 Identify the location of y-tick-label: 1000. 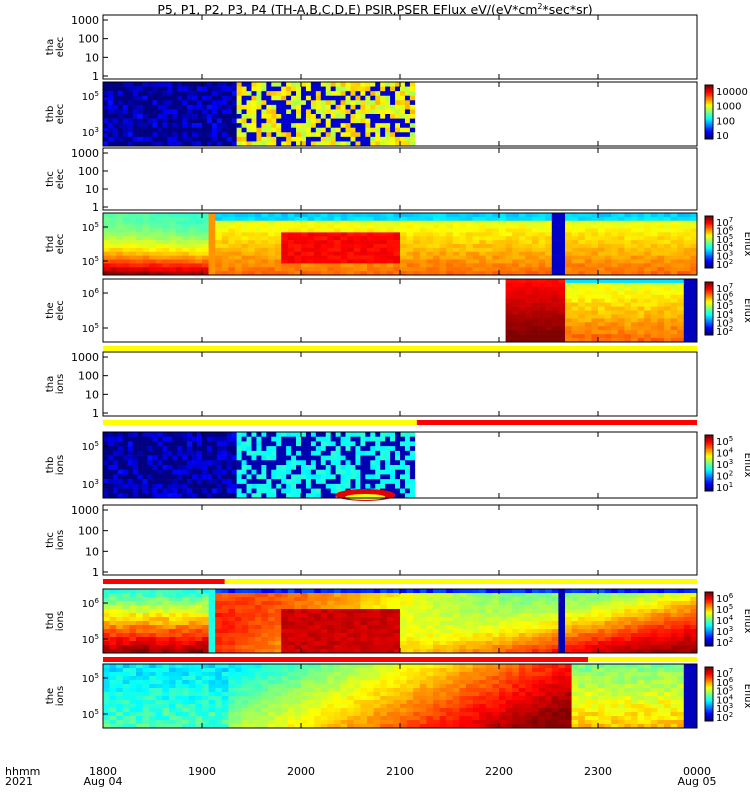
(85, 510).